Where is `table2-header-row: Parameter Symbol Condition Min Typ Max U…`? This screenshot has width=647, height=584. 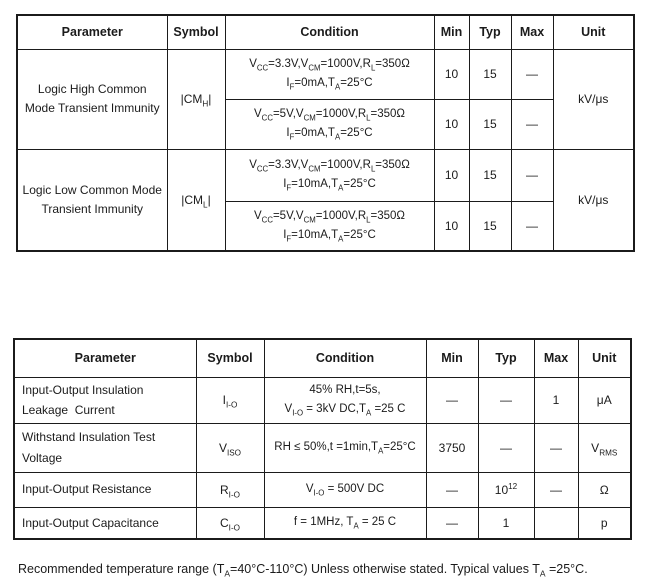 table2-header-row: Parameter Symbol Condition Min Typ Max U… is located at coordinates (322, 358).